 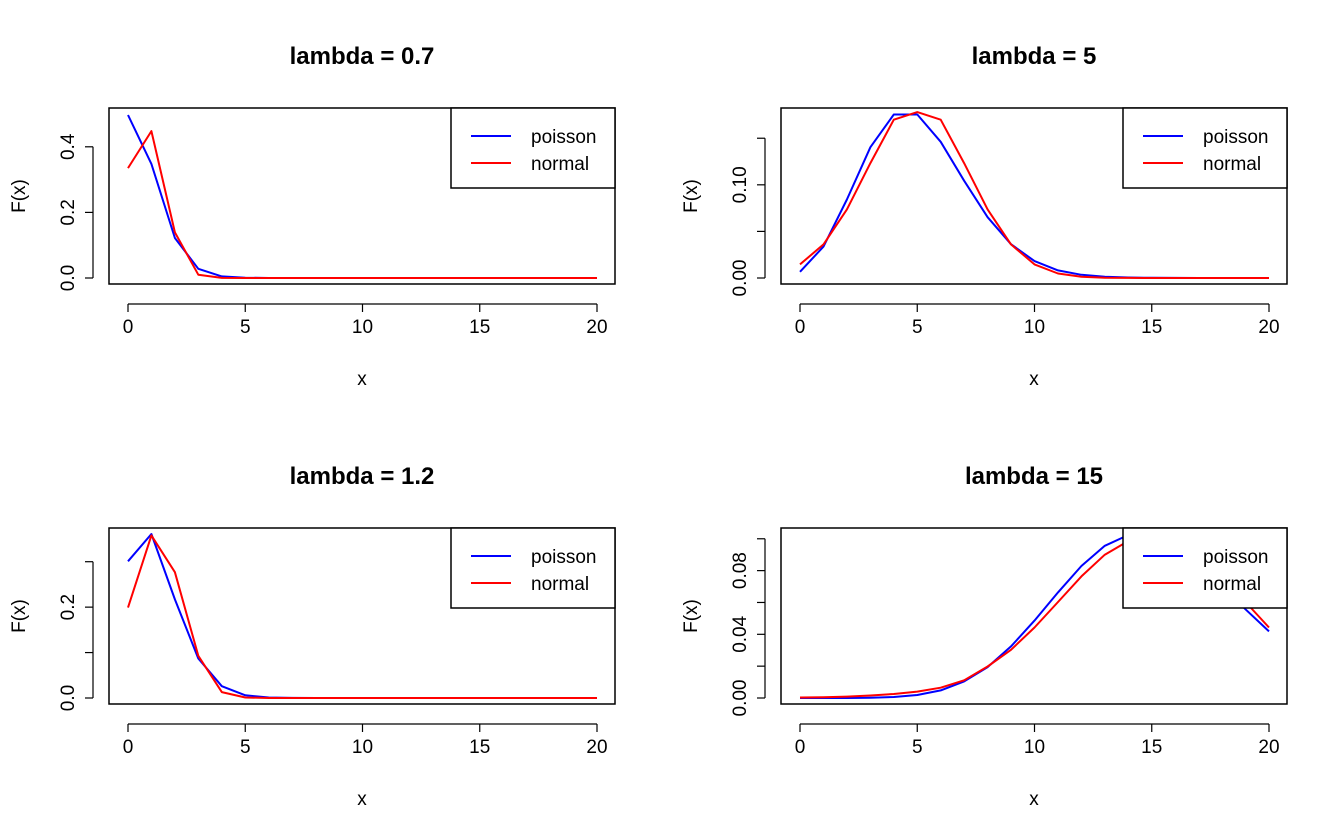 I want to click on chart-title: lambda = 15, so click(x=1034, y=476).